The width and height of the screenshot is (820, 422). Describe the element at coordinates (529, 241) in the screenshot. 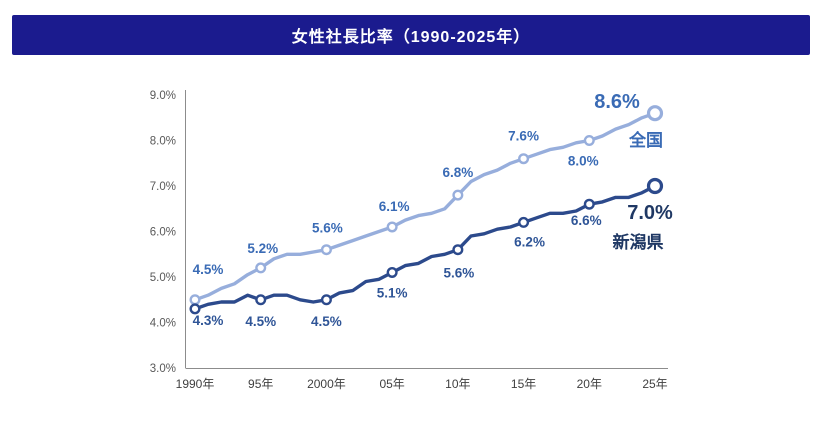

I see `data-label-niigata: 6.2%` at that location.